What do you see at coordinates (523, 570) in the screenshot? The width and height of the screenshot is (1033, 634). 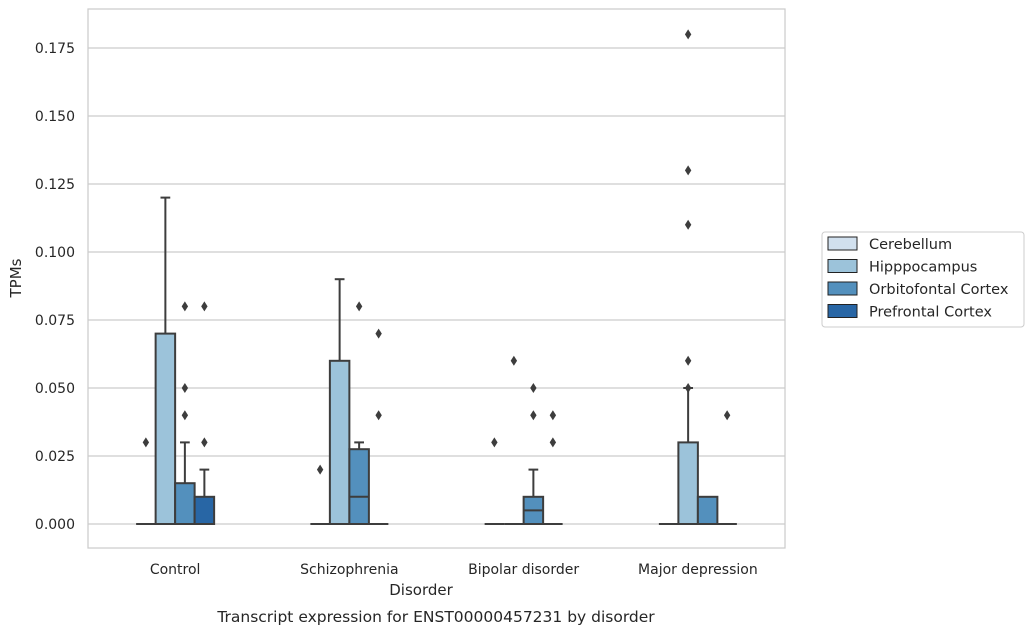 I see `x-tick-label: Bipolar disorder` at bounding box center [523, 570].